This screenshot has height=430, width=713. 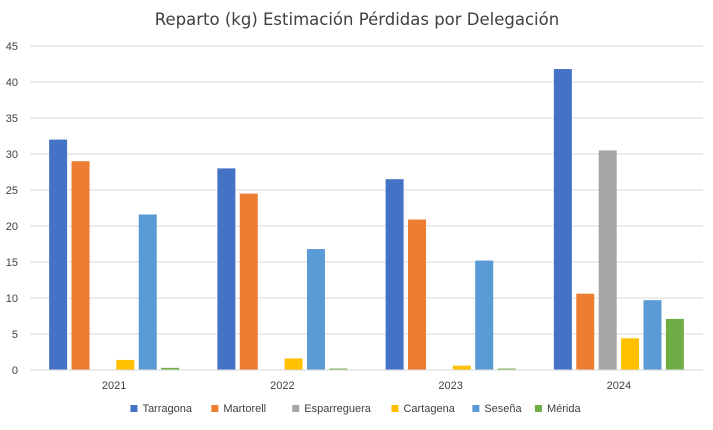 I want to click on bar-cartagena-2022, so click(x=293, y=364).